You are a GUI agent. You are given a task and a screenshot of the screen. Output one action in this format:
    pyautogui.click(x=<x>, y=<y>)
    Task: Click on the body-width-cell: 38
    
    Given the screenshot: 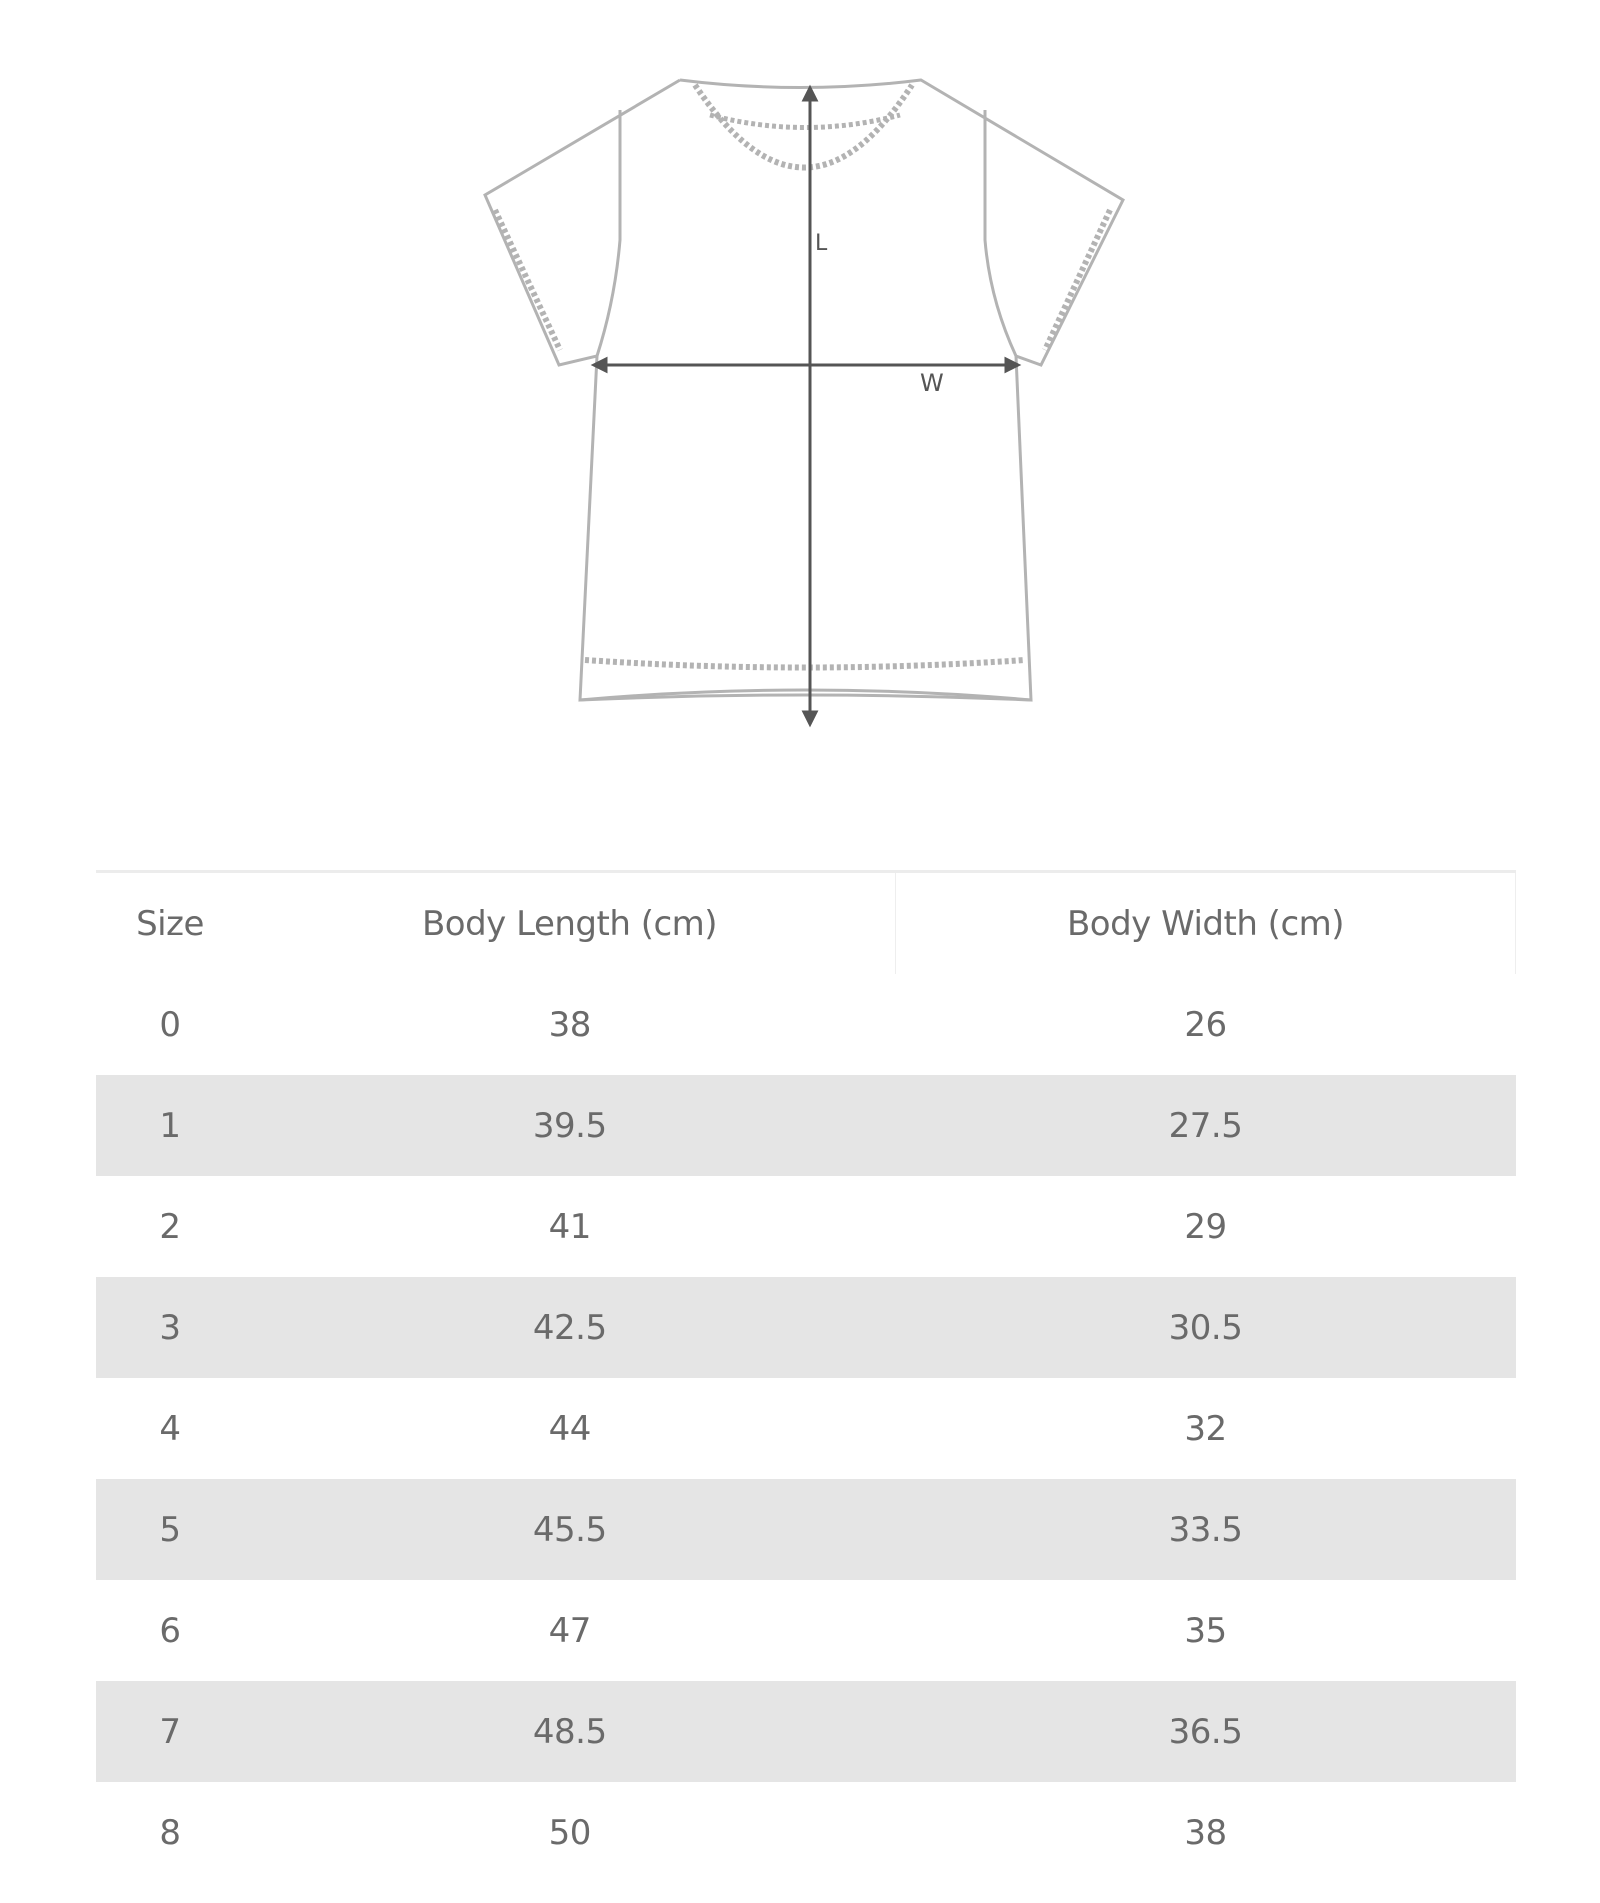 What is the action you would take?
    pyautogui.click(x=1205, y=1832)
    